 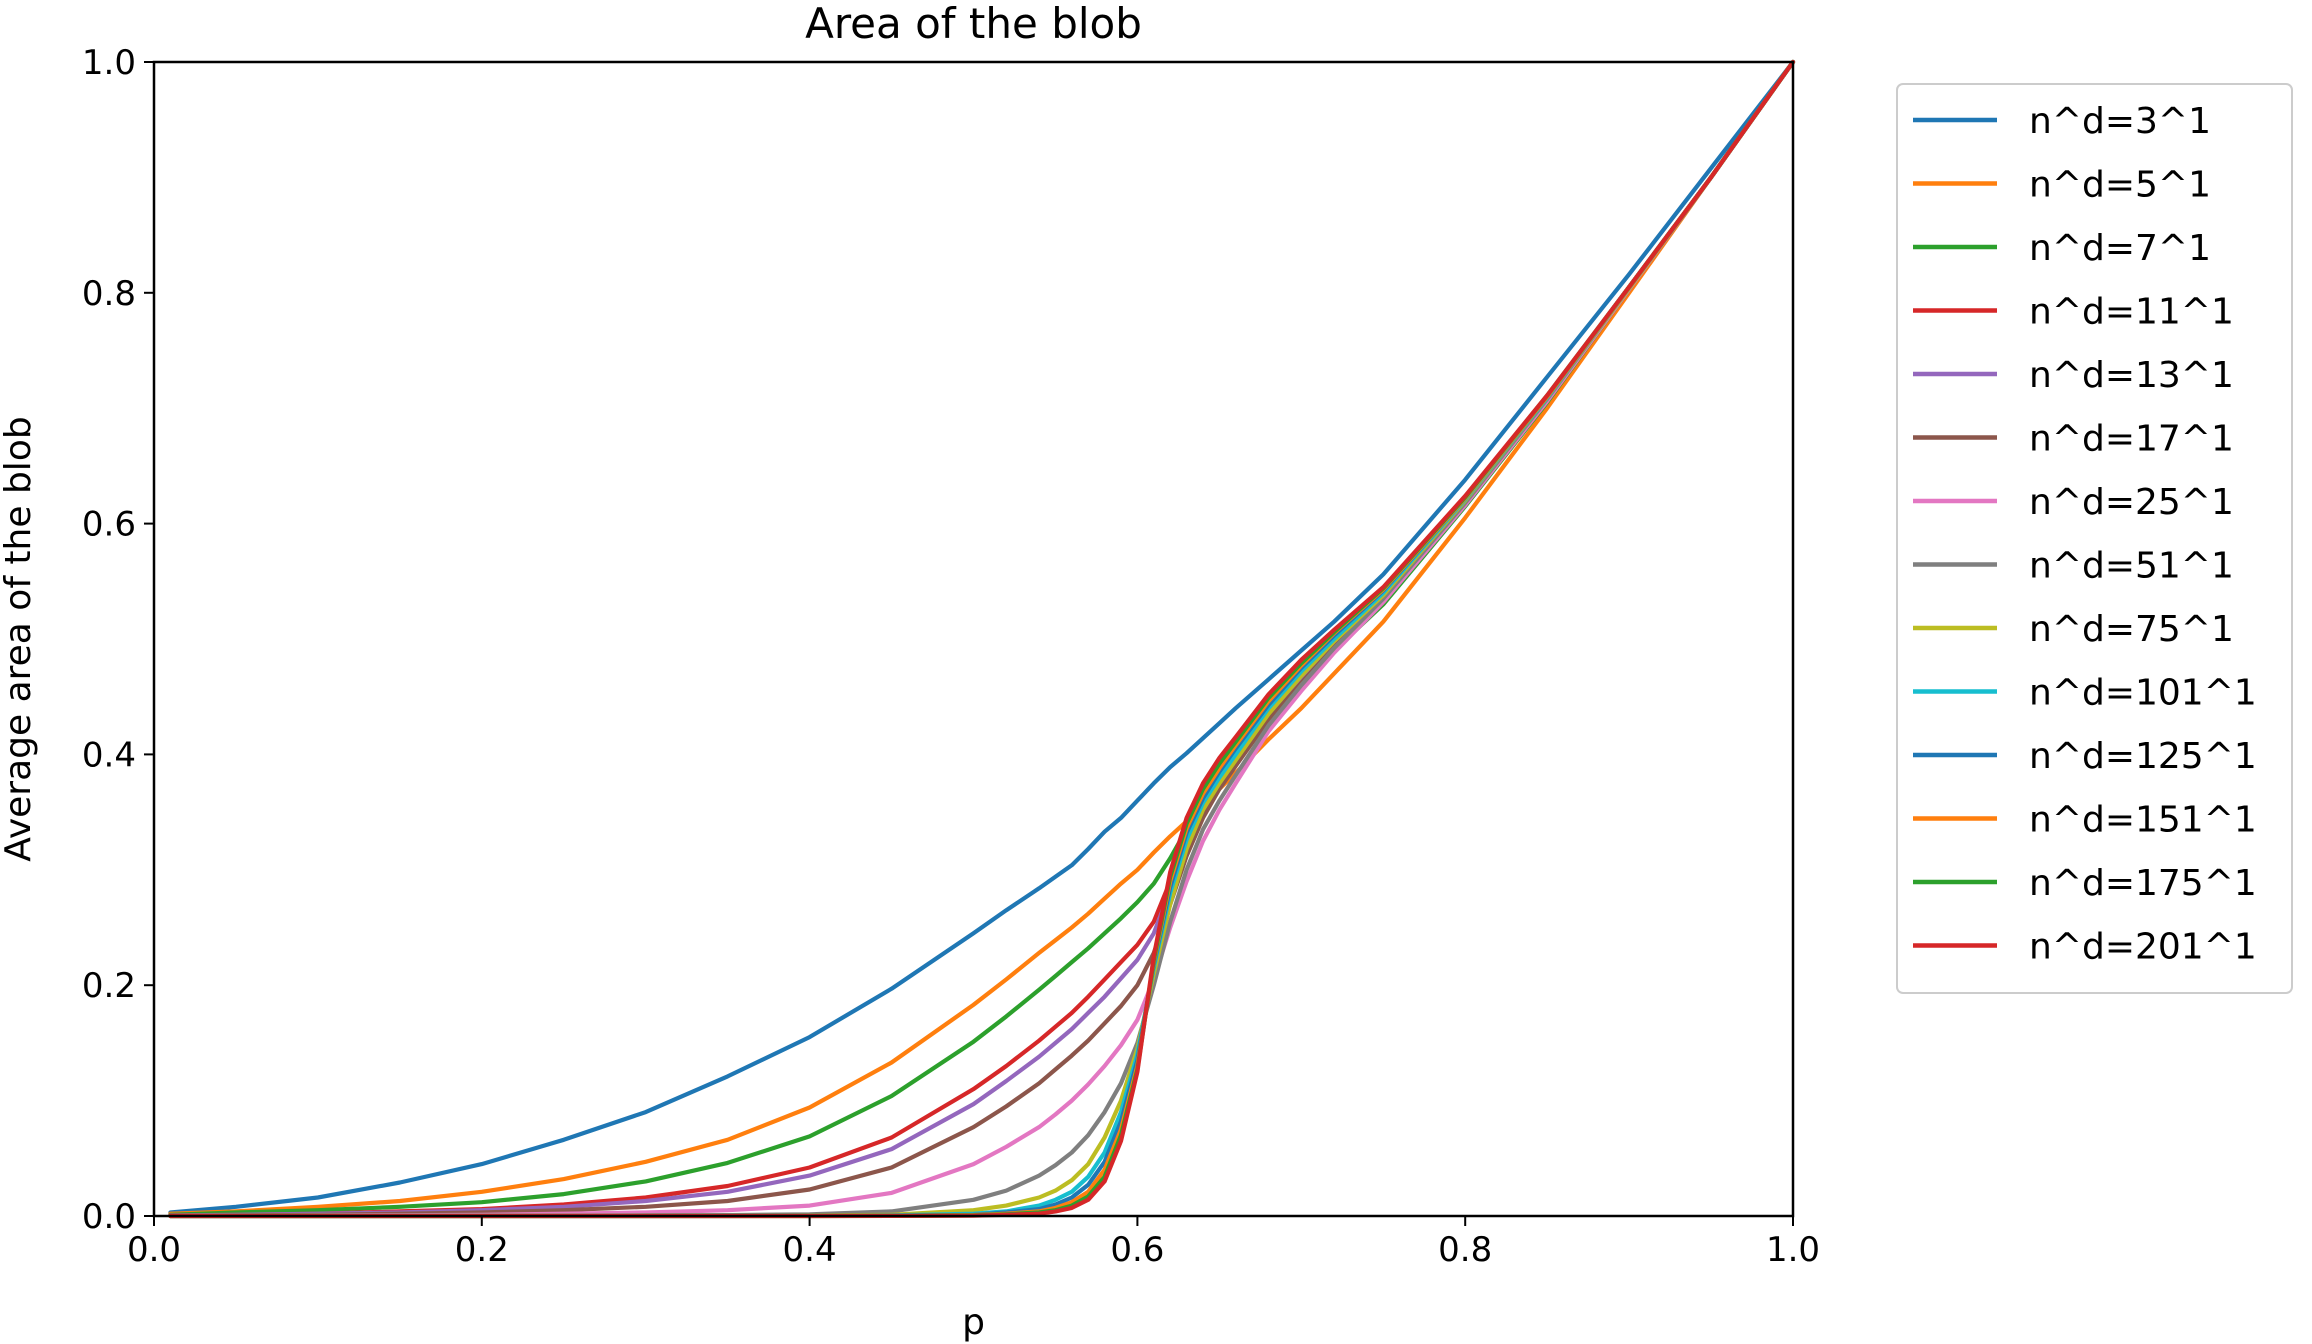 What do you see at coordinates (2143, 693) in the screenshot?
I see `legend-label-9: n^d=101^1` at bounding box center [2143, 693].